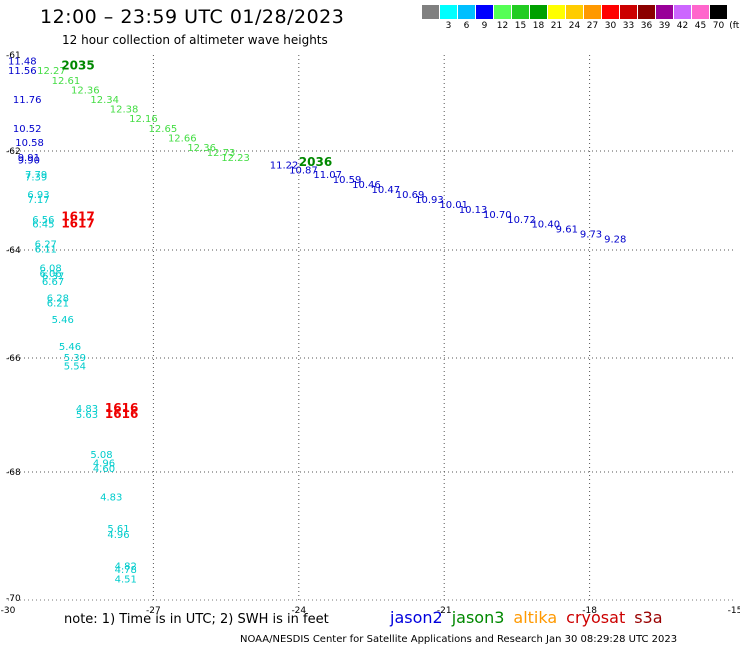  I want to click on wave-height-value: 7.79, so click(36, 175).